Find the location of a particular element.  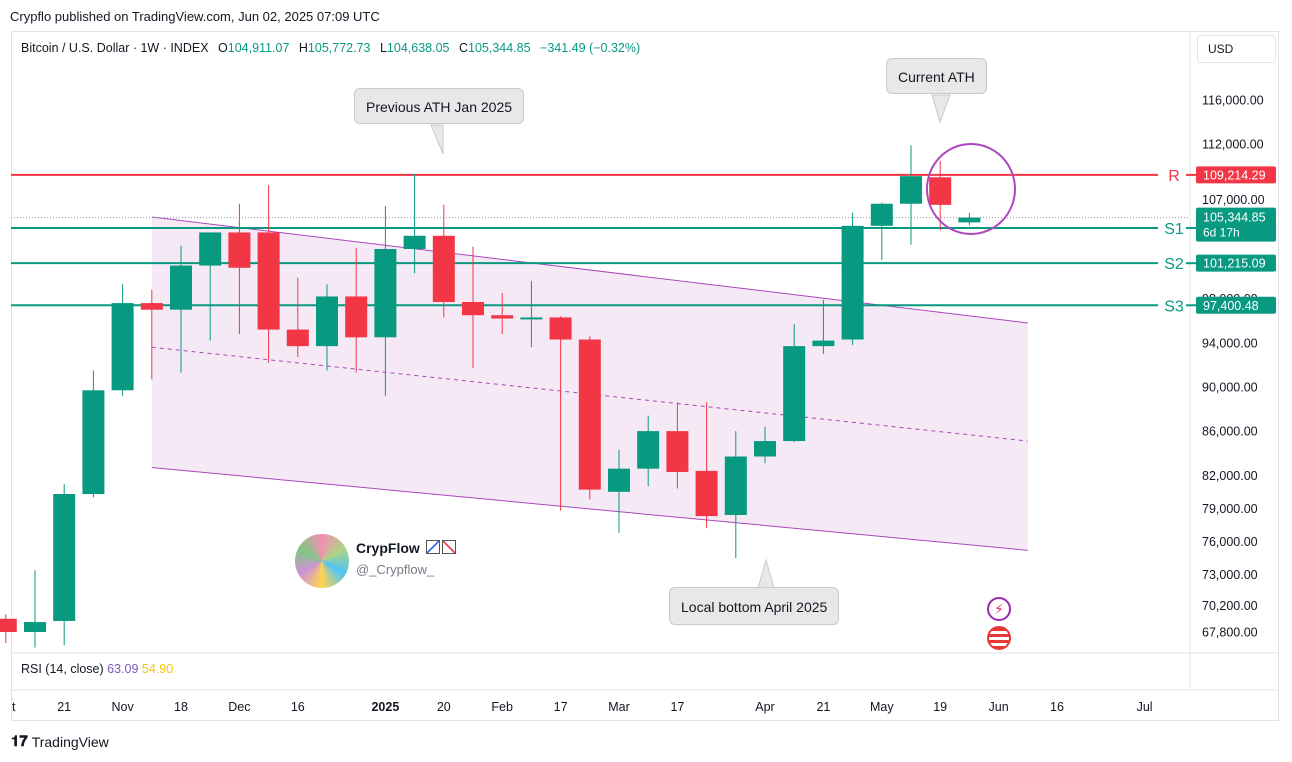

y-tick-label: 107,000.00 is located at coordinates (1233, 200).